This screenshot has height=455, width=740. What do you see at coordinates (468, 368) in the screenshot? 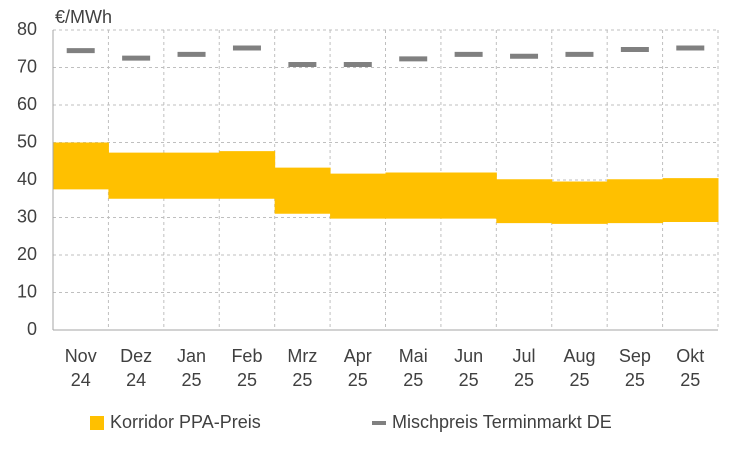
I see `x-tick-label: Jun 25` at bounding box center [468, 368].